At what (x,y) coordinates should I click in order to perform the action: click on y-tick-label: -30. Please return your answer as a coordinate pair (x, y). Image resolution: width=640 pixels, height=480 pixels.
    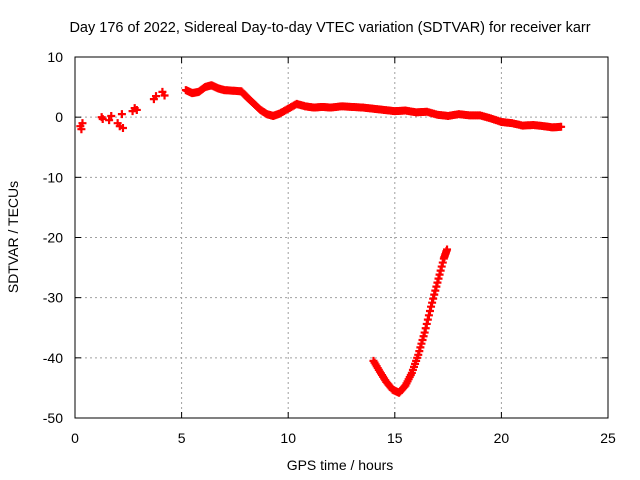
    Looking at the image, I should click on (53, 298).